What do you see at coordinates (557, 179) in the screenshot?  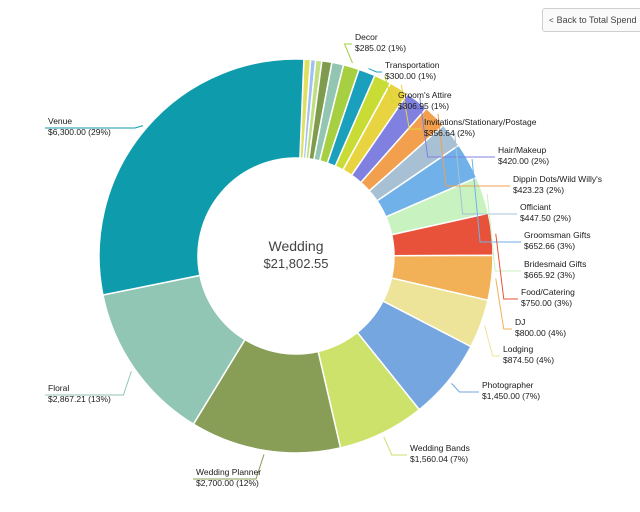 I see `slice-label-name: Dippin Dots/Wild Willy's` at bounding box center [557, 179].